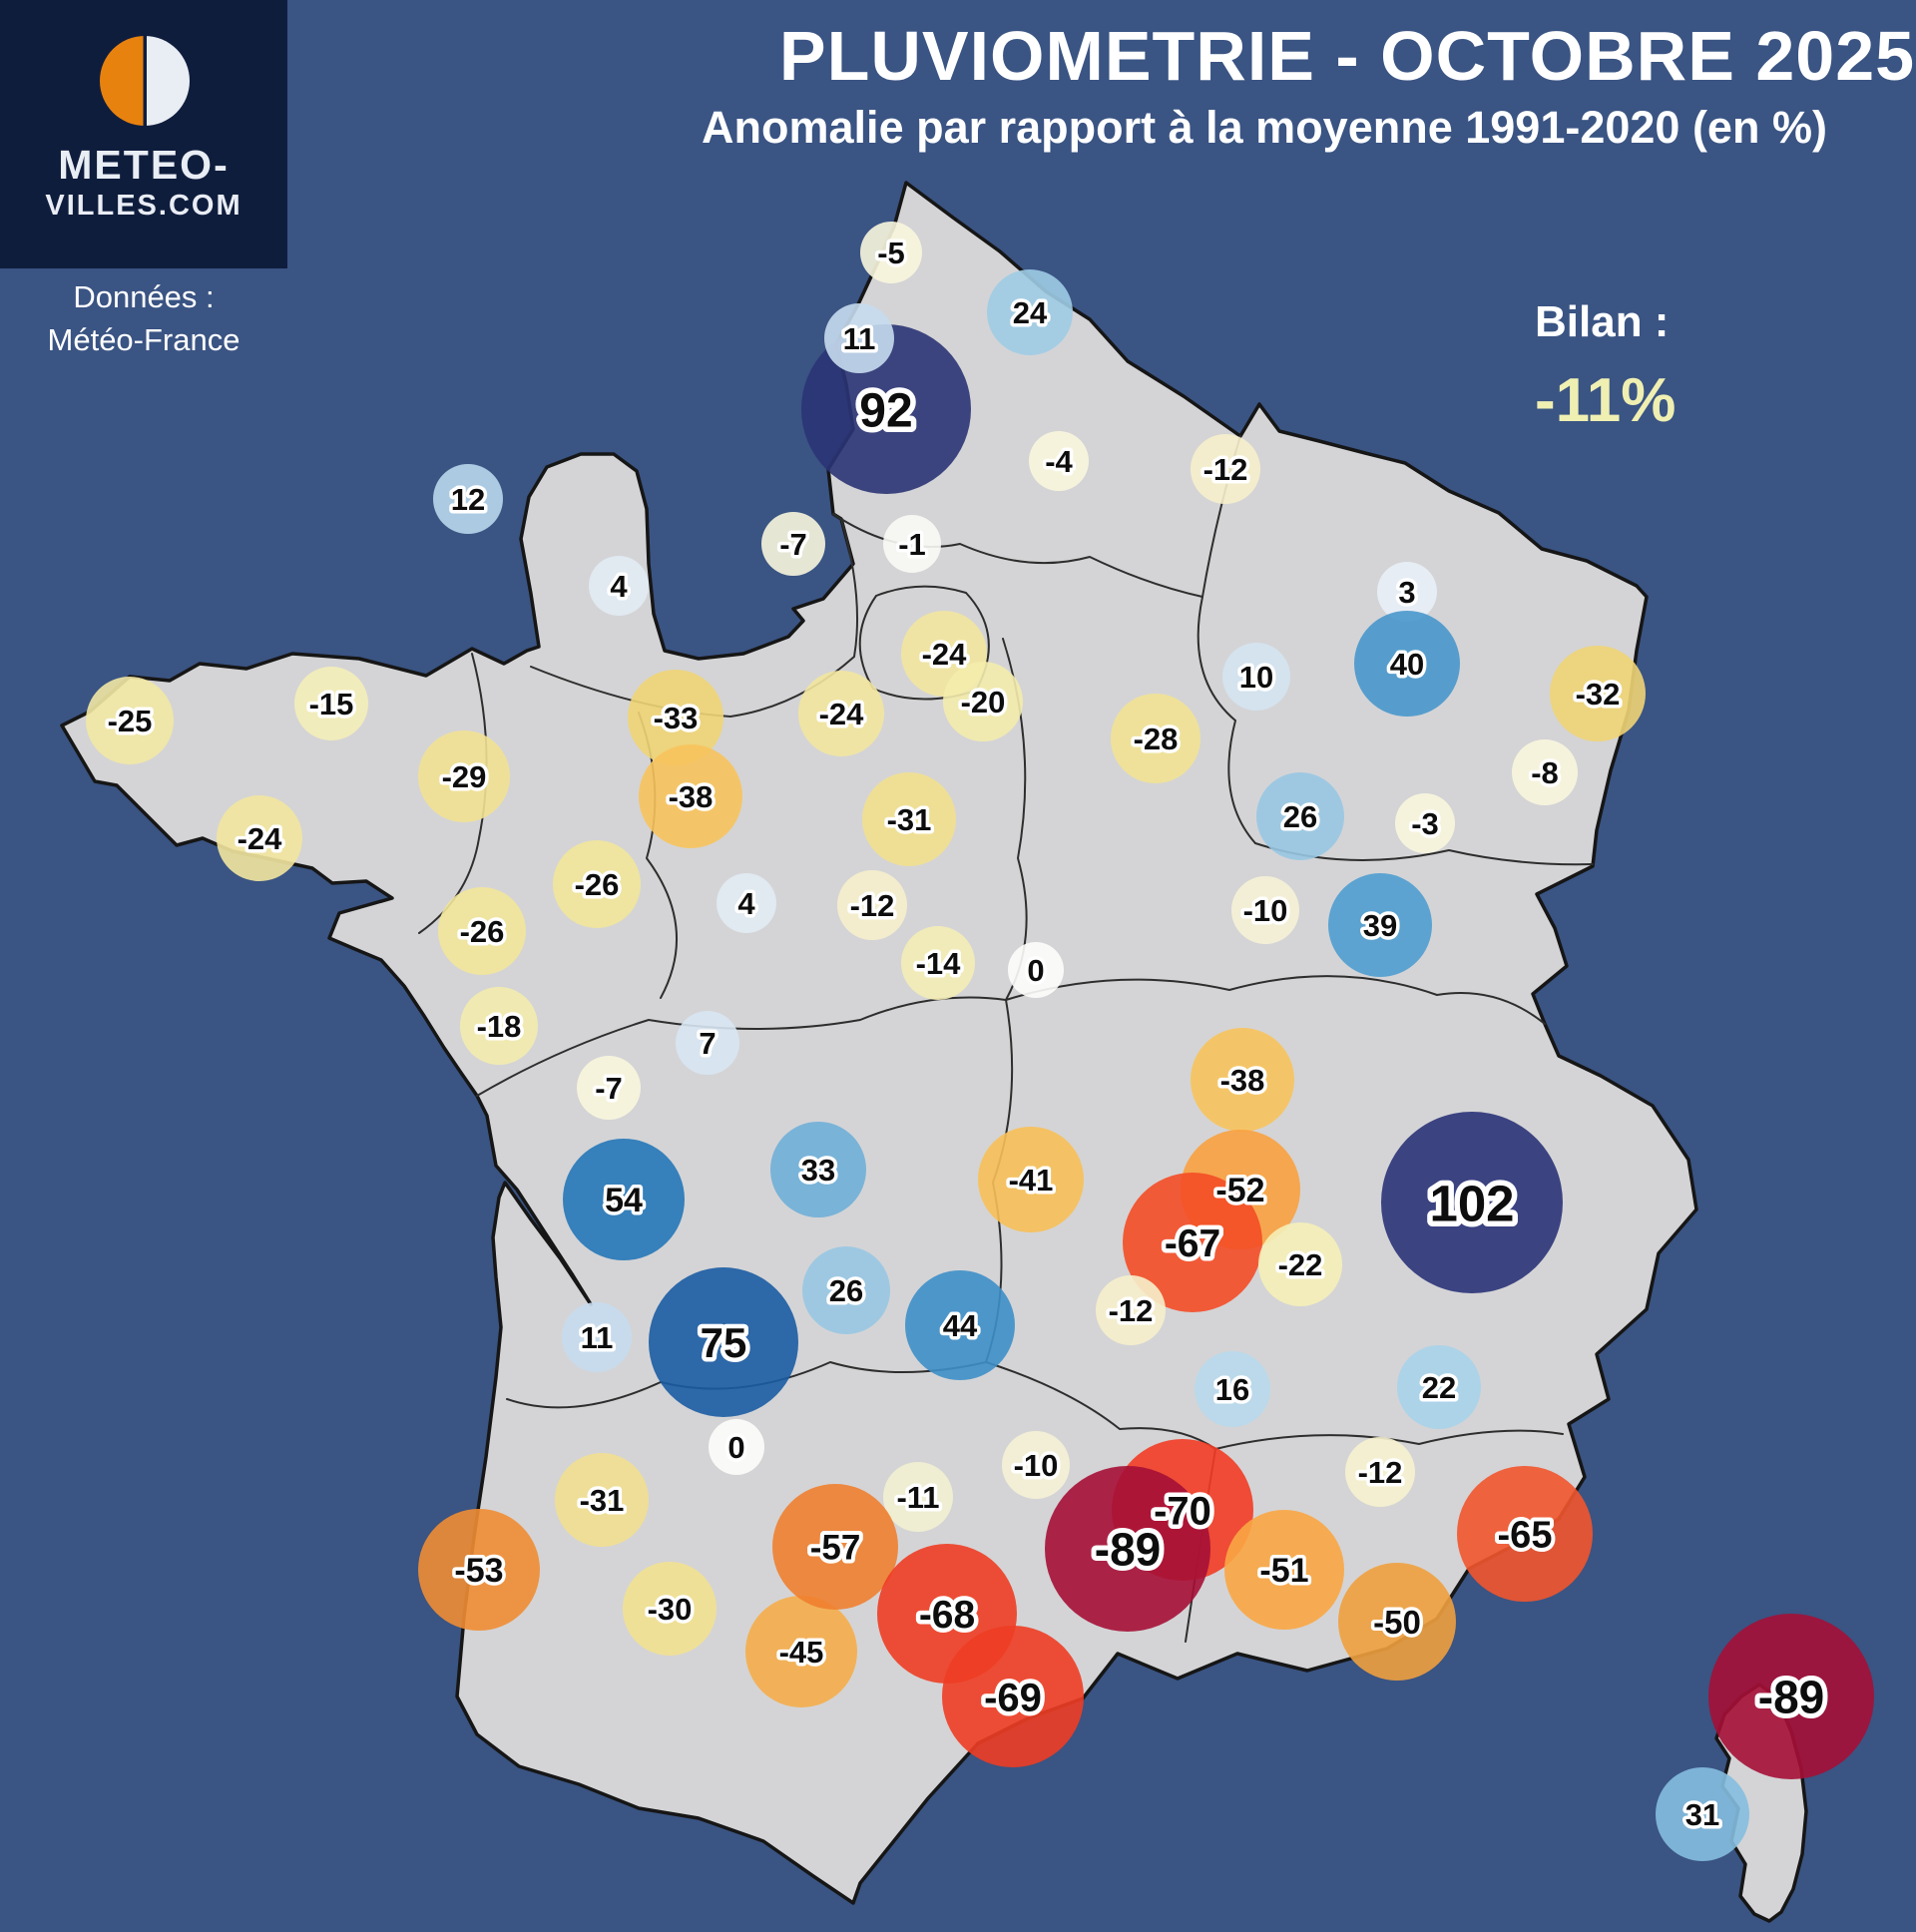 Image resolution: width=1916 pixels, height=1932 pixels. Describe the element at coordinates (676, 718) in the screenshot. I see `station-value: -33` at that location.